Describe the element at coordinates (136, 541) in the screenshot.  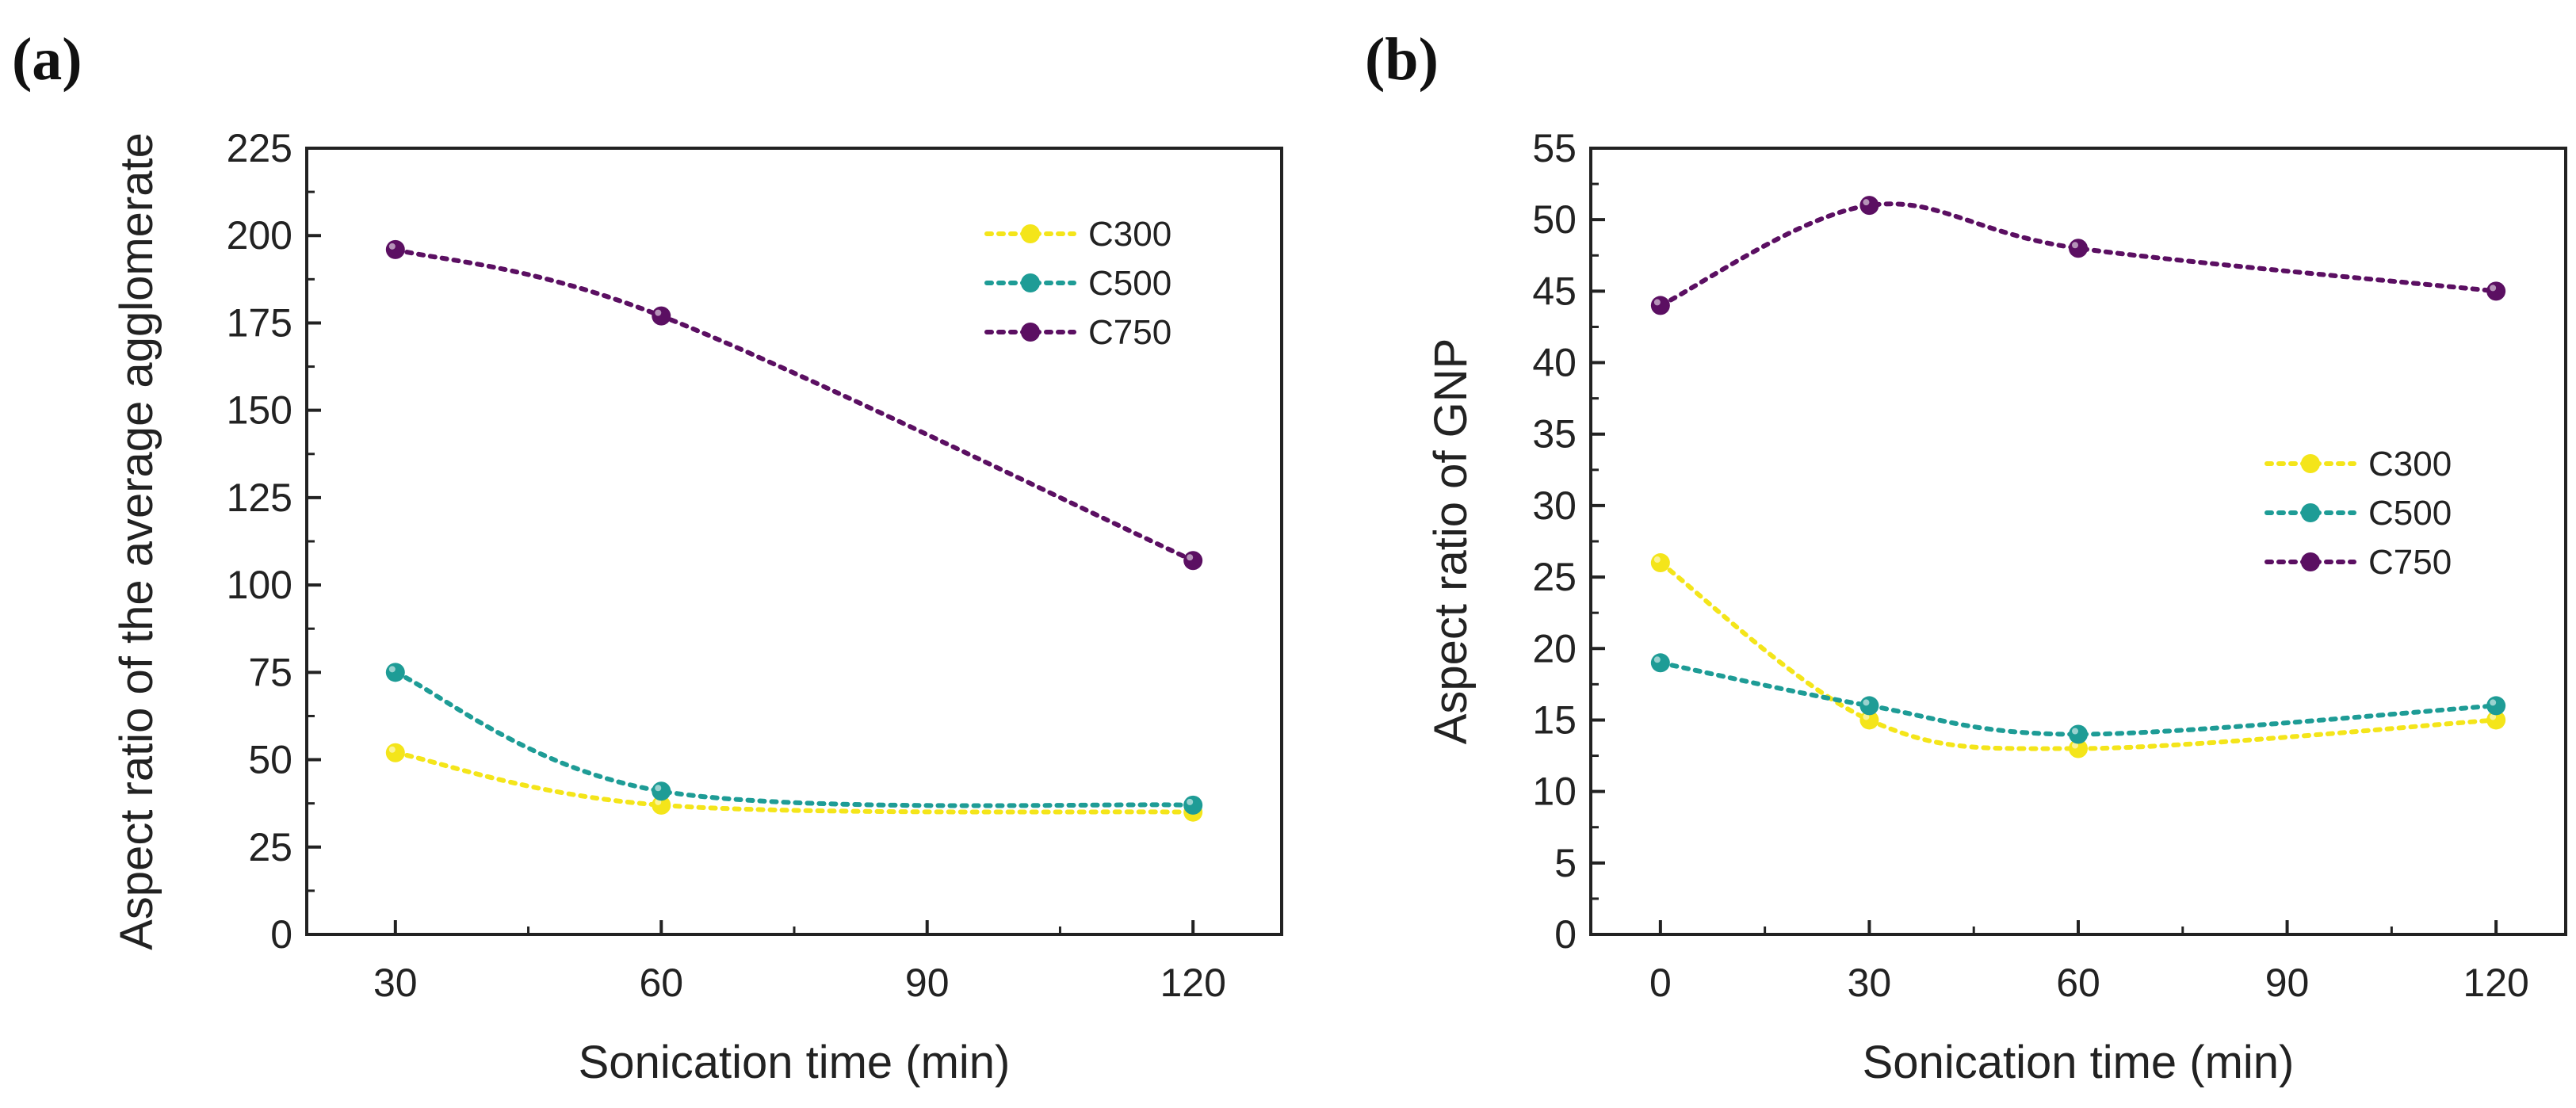
I see `y-axis-title: Aspect ratio of the average agglomerate` at that location.